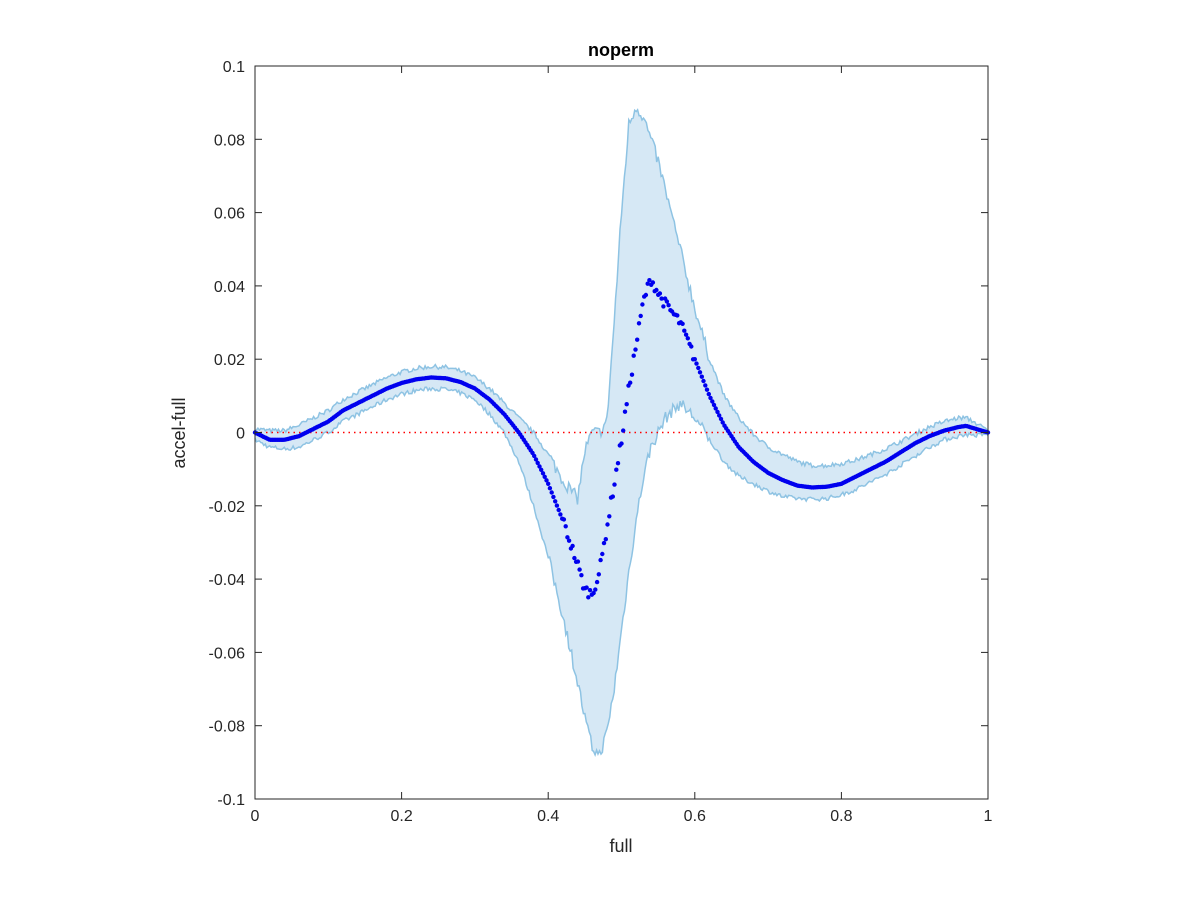 The height and width of the screenshot is (905, 1200). I want to click on y-tick-label: 0.06, so click(229, 214).